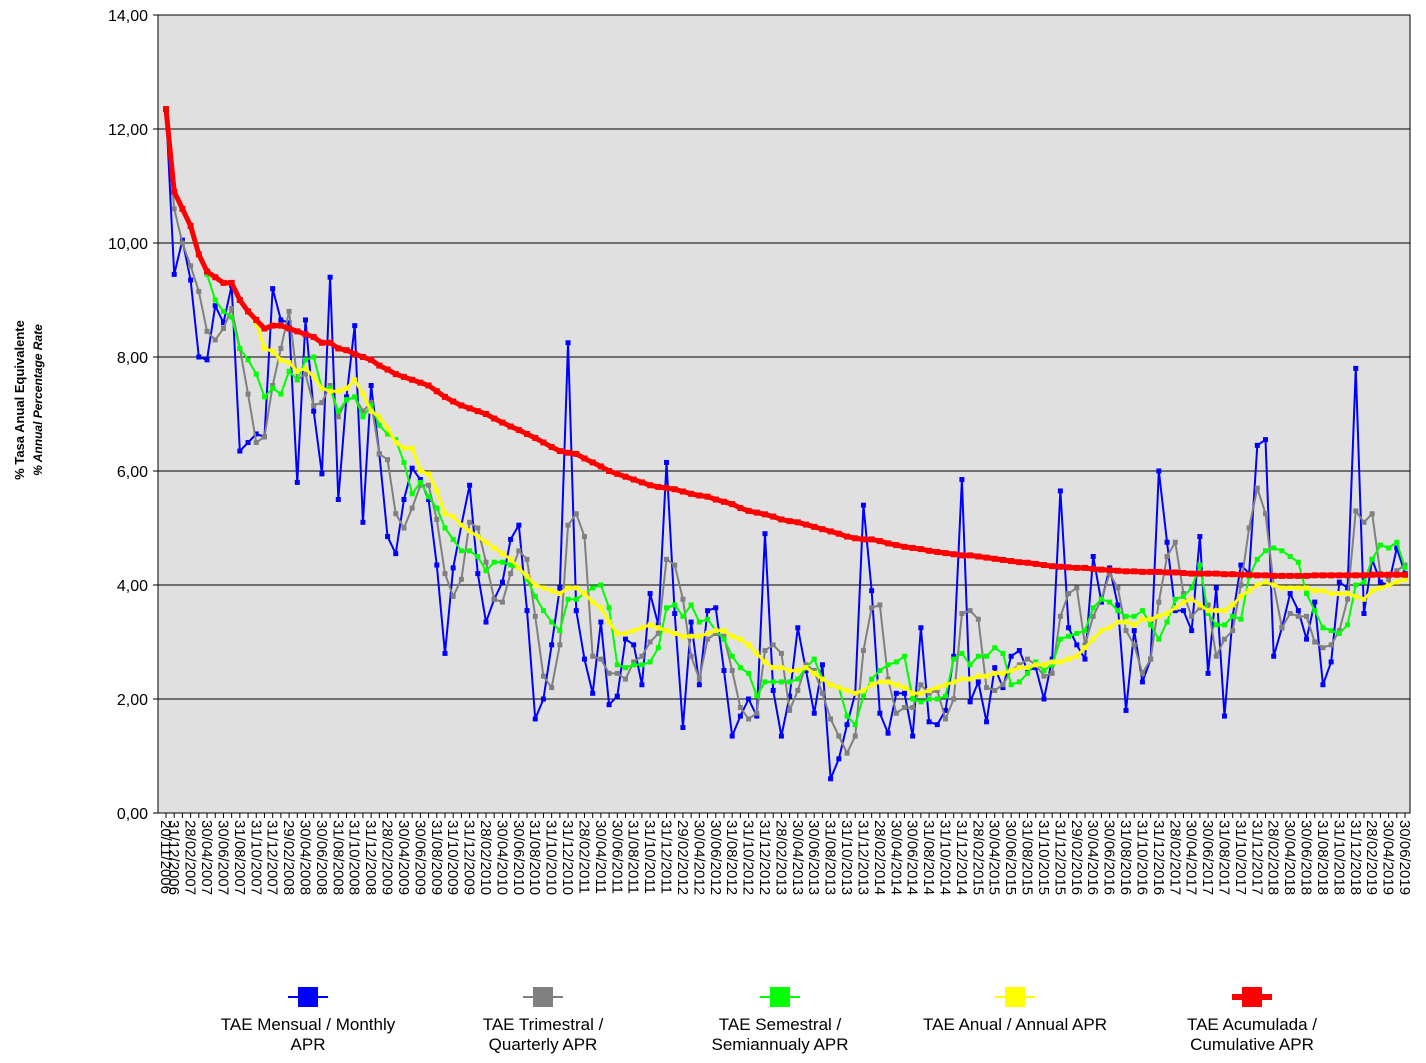 The height and width of the screenshot is (1063, 1426). Describe the element at coordinates (133, 415) in the screenshot. I see `y-axis: 0,00 2,00 4,00 6,00 8,00 10,00 12,00 14,00` at that location.